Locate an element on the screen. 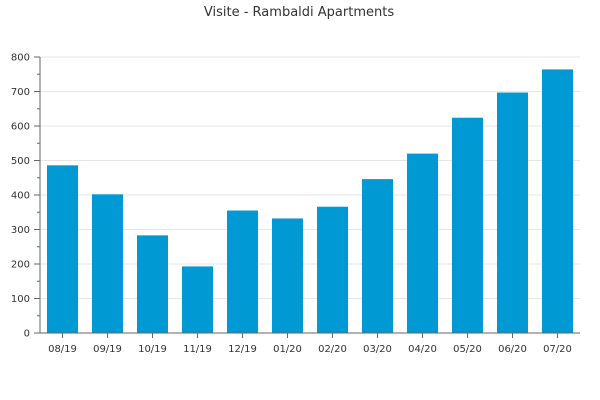  x-tick-label: 10/19 is located at coordinates (152, 349).